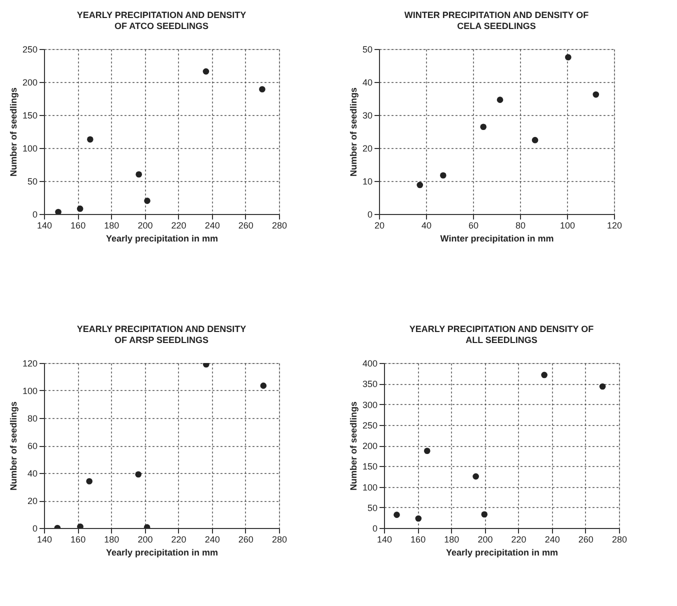  Describe the element at coordinates (30, 363) in the screenshot. I see `y-tick-label: 120` at that location.